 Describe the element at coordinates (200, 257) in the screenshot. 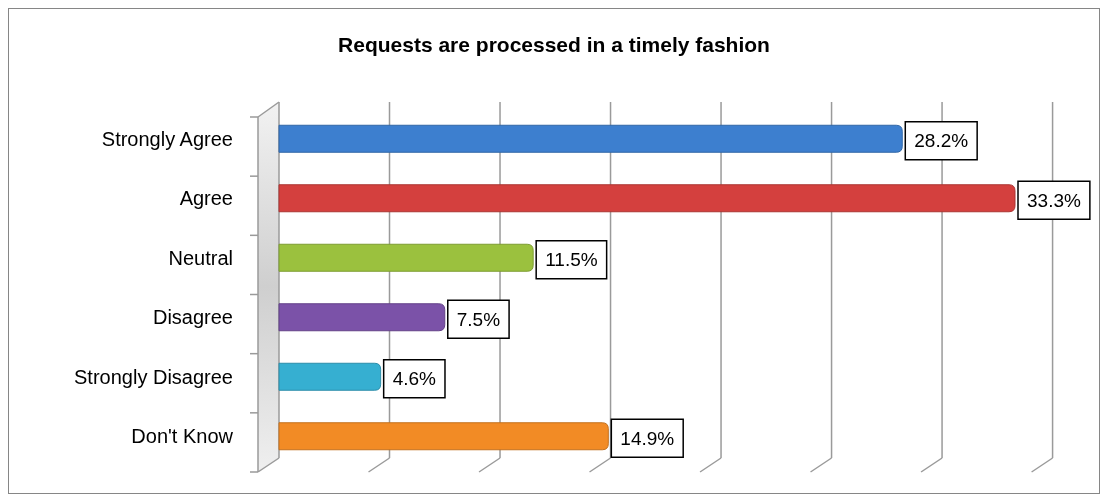

I see `y-tick-label: Neutral` at that location.